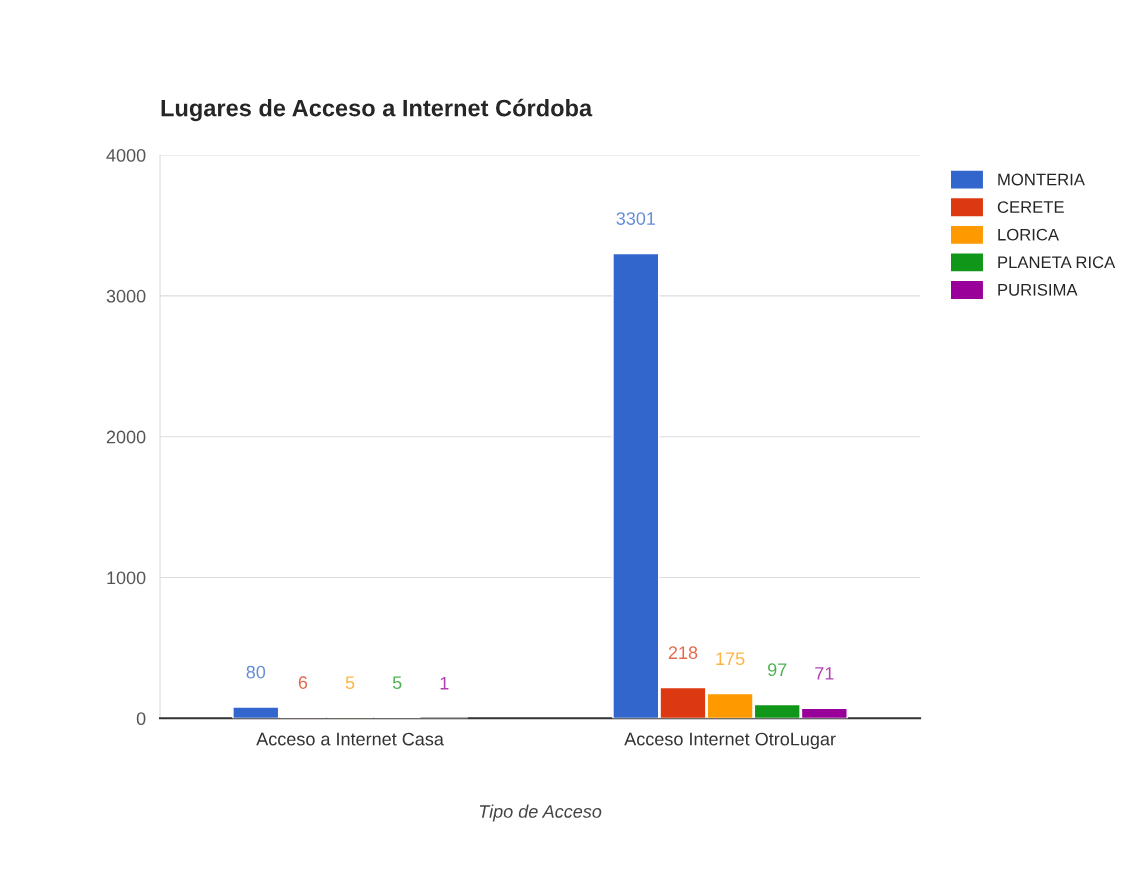 This screenshot has height=876, width=1143. I want to click on y-tick-label: 1000, so click(126, 578).